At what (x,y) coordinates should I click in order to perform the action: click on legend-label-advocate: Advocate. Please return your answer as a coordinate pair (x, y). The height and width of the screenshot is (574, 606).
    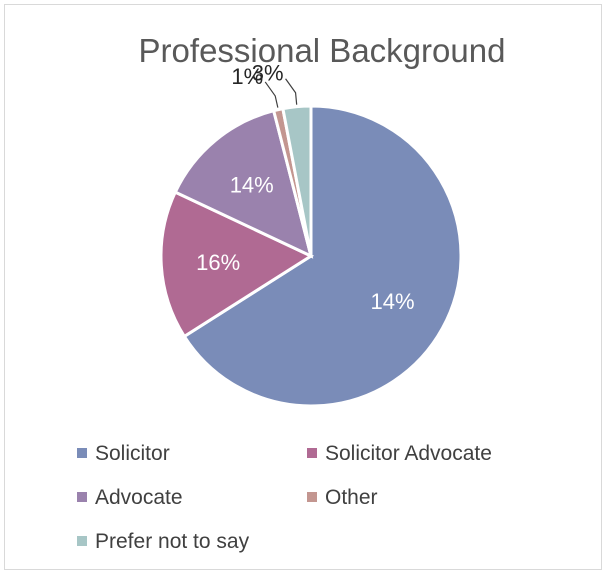
    Looking at the image, I should click on (139, 497).